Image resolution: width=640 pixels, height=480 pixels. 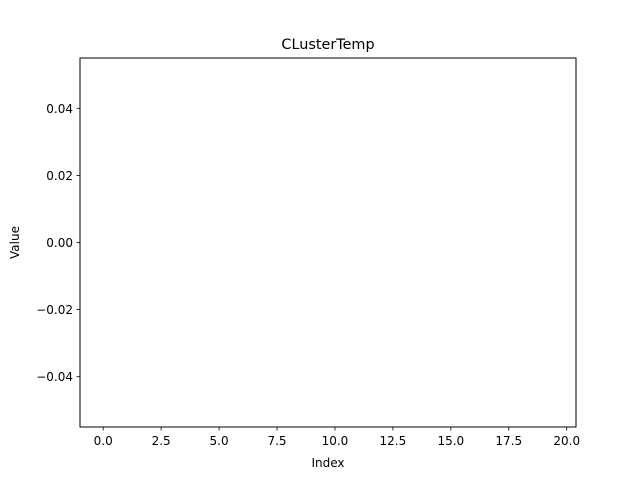 I want to click on y-tick-label: −0.02, so click(x=54, y=310).